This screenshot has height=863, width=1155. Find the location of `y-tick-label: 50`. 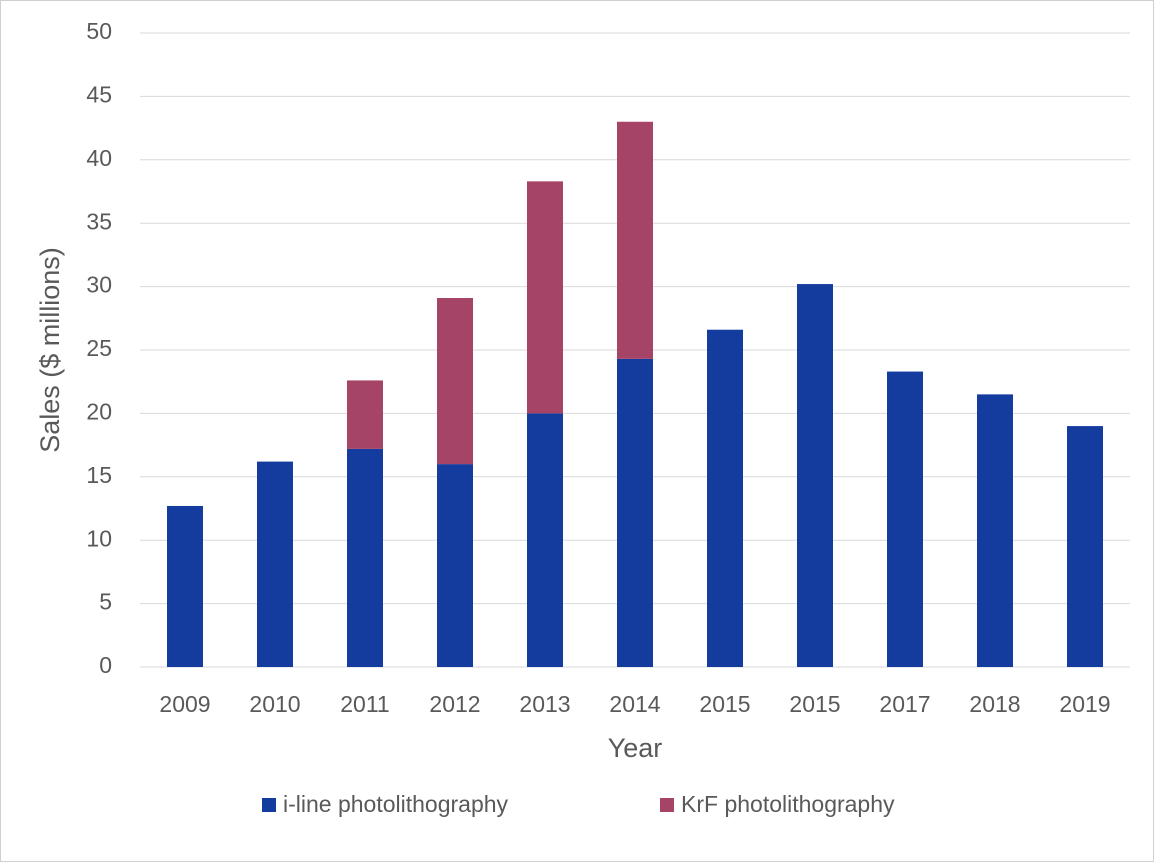

y-tick-label: 50 is located at coordinates (99, 31).